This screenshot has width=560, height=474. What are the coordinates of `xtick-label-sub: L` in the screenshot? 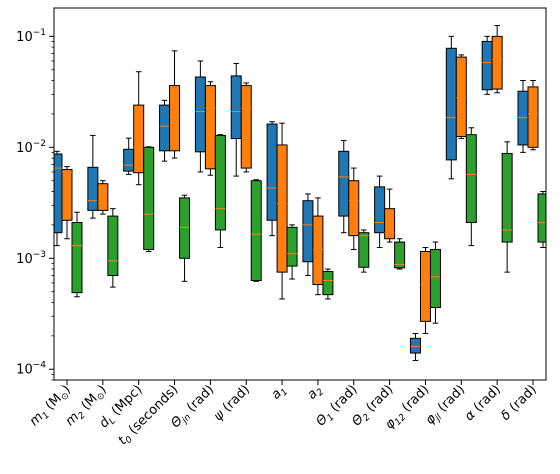 It's located at (112, 421).